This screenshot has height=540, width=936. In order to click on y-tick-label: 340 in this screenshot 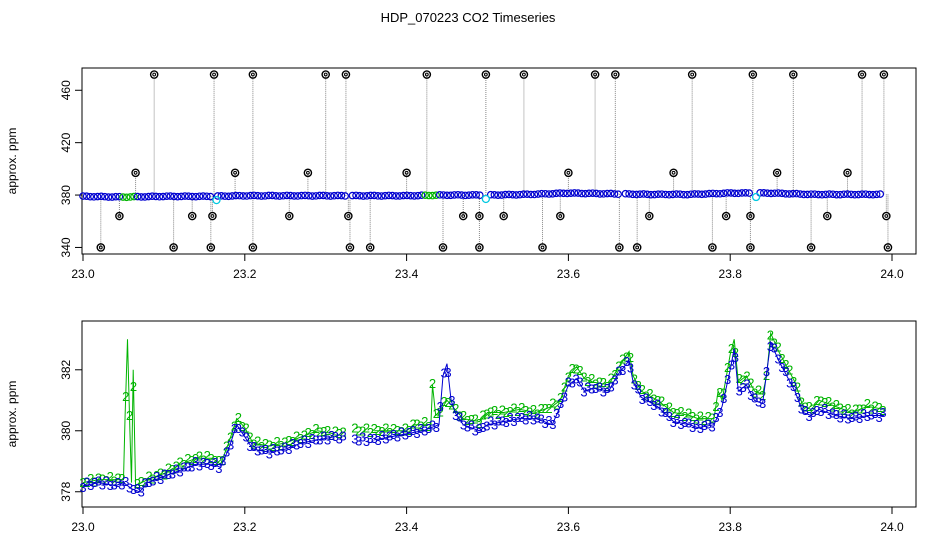, I will do `click(66, 247)`.